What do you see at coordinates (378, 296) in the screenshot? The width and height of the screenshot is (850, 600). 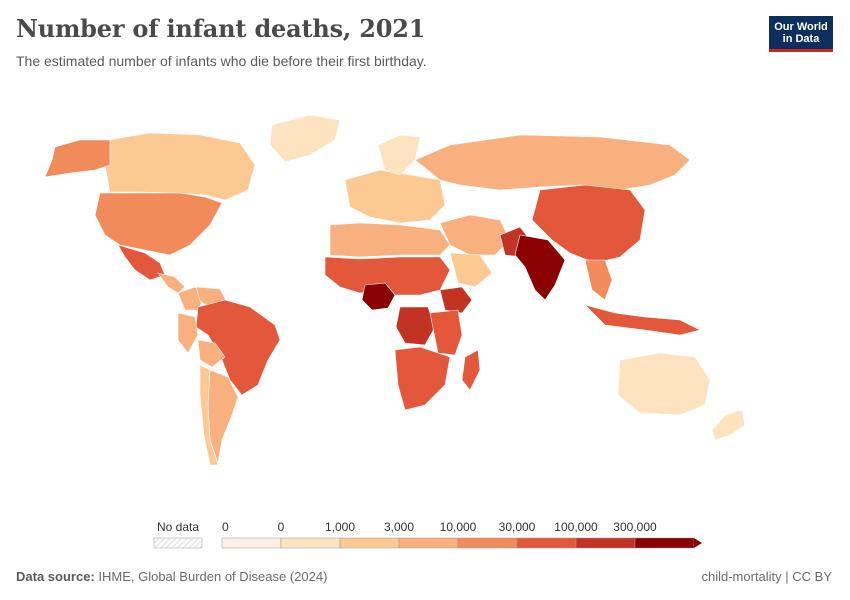 I see `map-region-nigeria` at bounding box center [378, 296].